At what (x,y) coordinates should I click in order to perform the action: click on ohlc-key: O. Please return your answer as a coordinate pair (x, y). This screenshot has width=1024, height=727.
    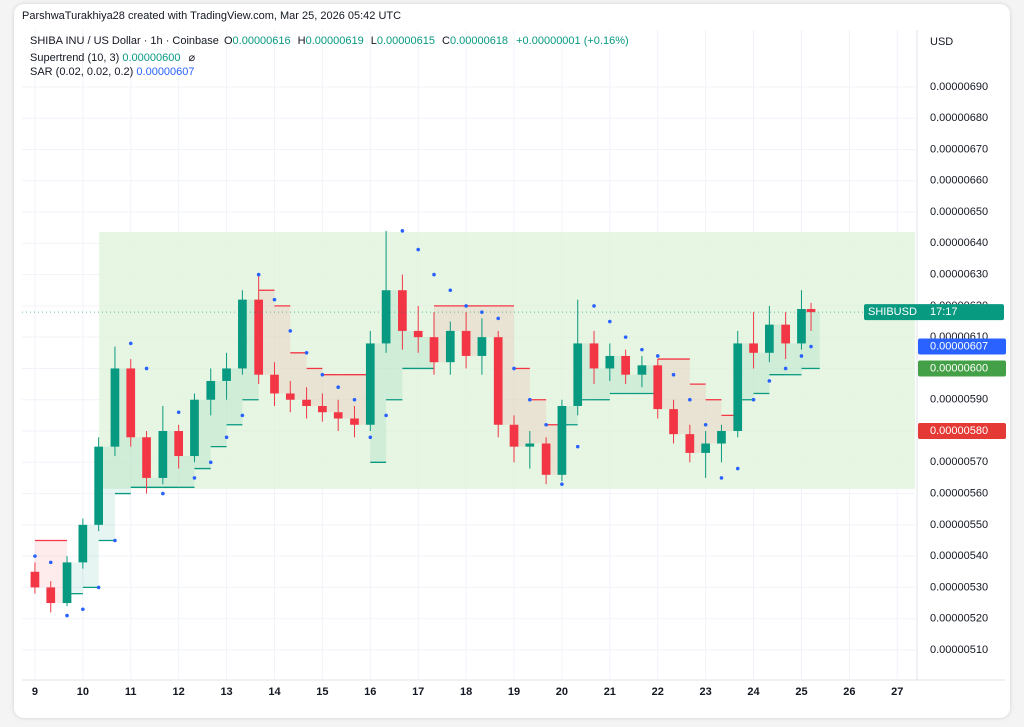
    Looking at the image, I should click on (228, 41).